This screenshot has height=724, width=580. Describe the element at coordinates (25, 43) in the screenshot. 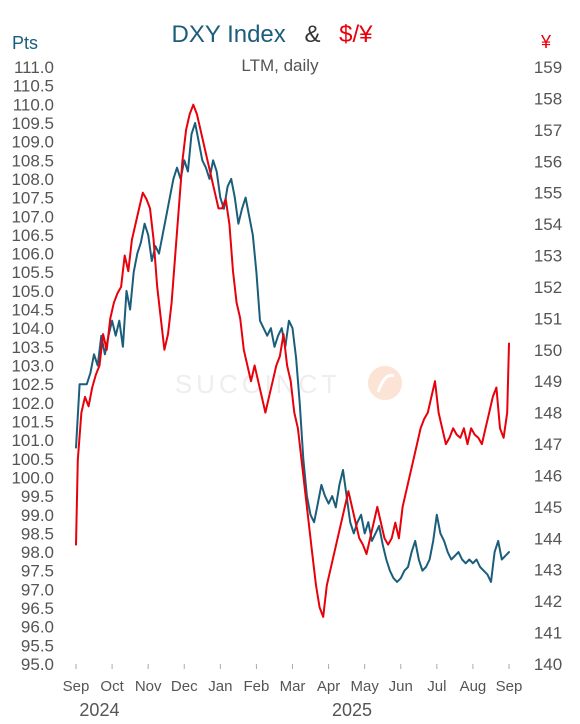

I see `left-axis-unit: Pts` at that location.